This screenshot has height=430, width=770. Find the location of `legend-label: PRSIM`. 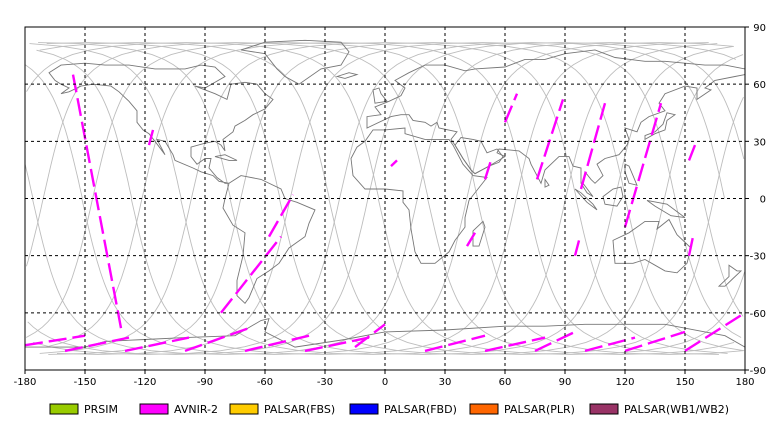

legend-label: PRSIM is located at coordinates (101, 409).